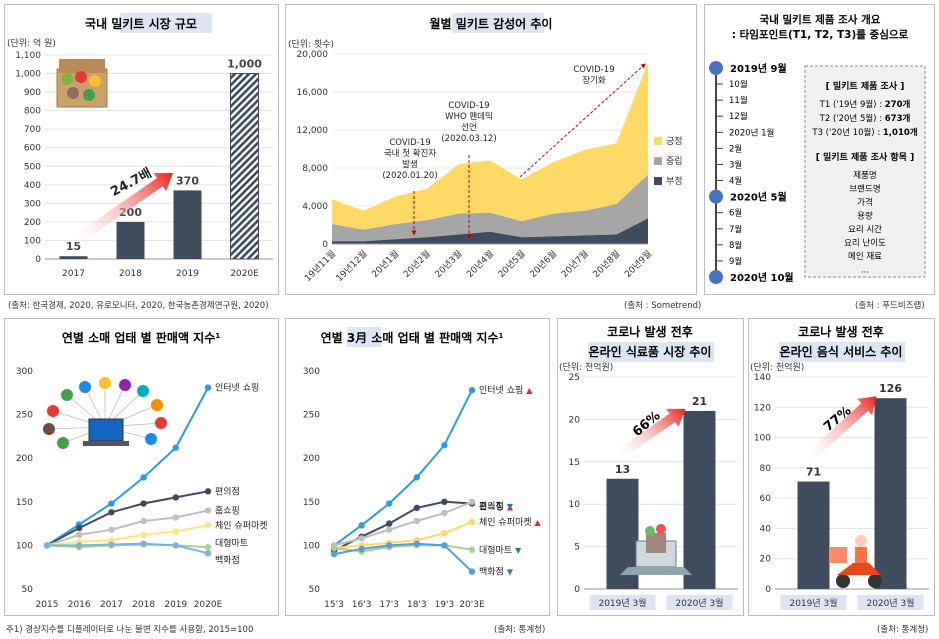 The height and width of the screenshot is (639, 939). I want to click on chart-subtitle: 온라인 음식 서비스 추이, so click(841, 351).